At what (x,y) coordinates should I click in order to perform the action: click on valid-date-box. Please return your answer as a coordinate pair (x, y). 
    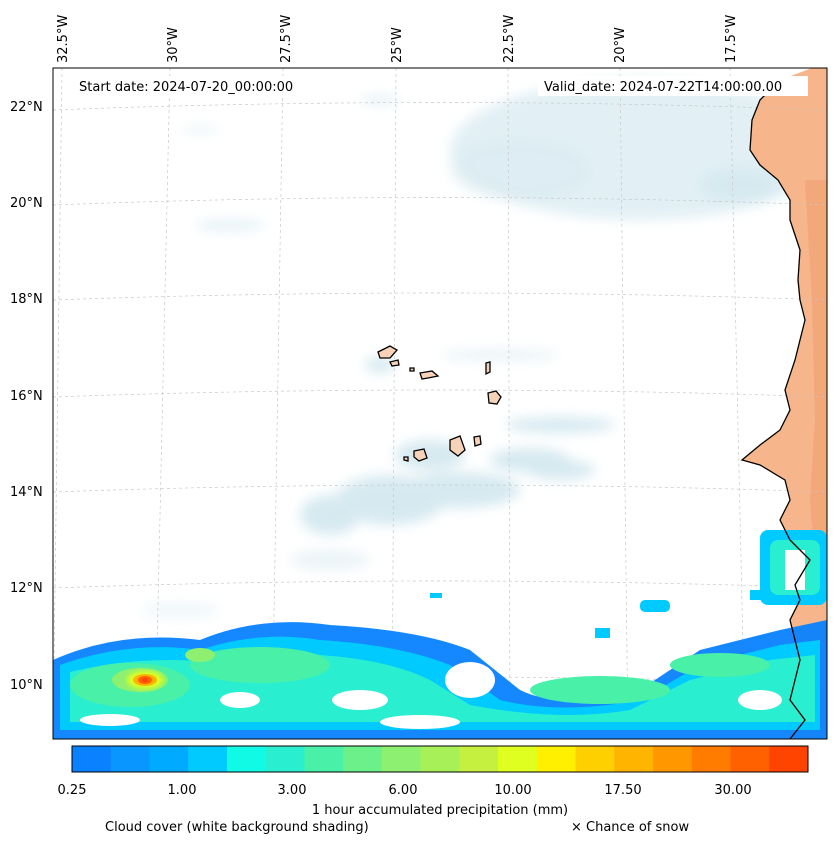
    Looking at the image, I should click on (673, 86).